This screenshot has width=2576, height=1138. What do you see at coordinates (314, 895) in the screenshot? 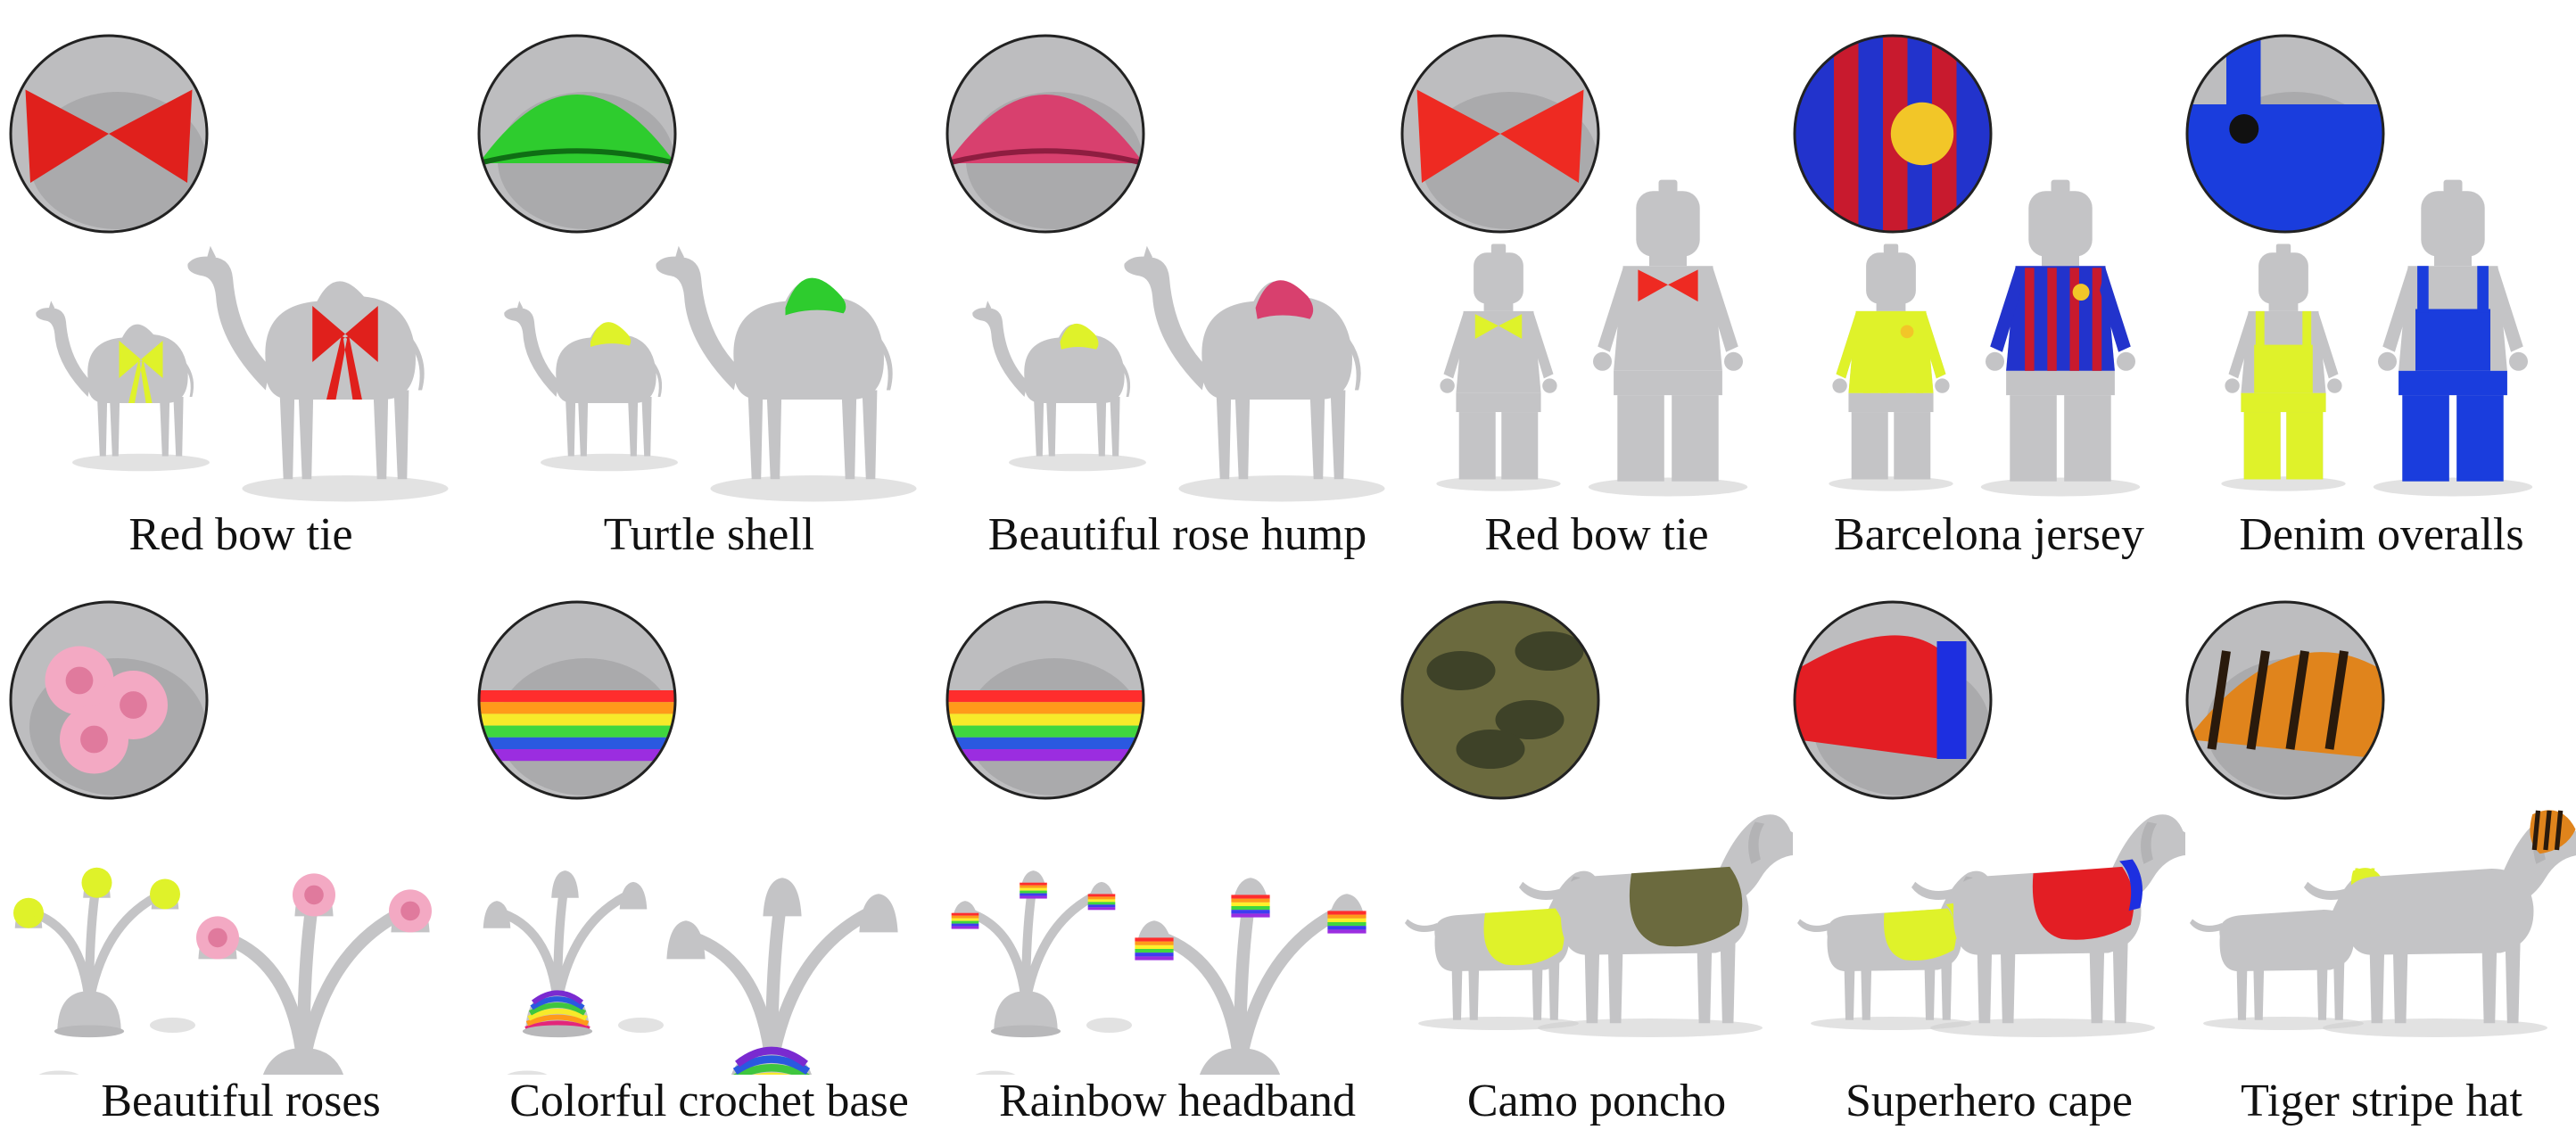
I see `rose-center` at bounding box center [314, 895].